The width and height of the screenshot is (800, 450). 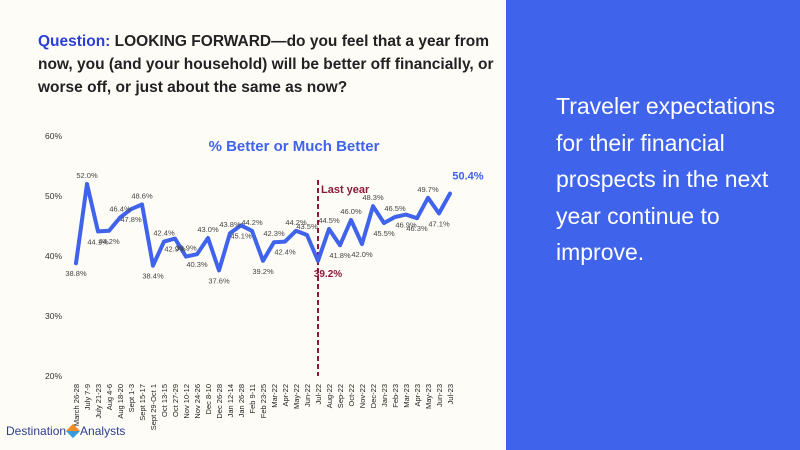 What do you see at coordinates (343, 278) in the screenshot?
I see `last-year-marker: Last year` at bounding box center [343, 278].